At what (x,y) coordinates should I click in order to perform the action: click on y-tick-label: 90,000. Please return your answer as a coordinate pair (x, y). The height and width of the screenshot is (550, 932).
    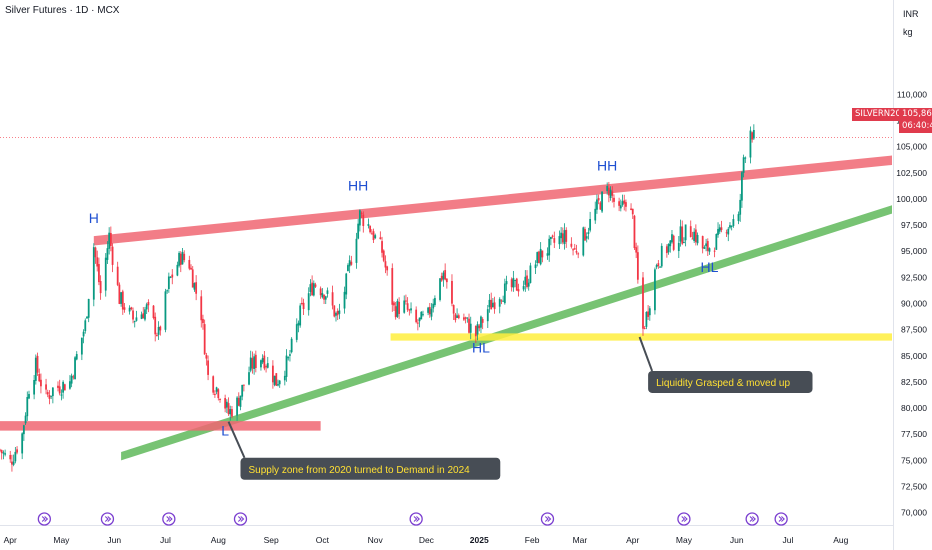
    Looking at the image, I should click on (914, 304).